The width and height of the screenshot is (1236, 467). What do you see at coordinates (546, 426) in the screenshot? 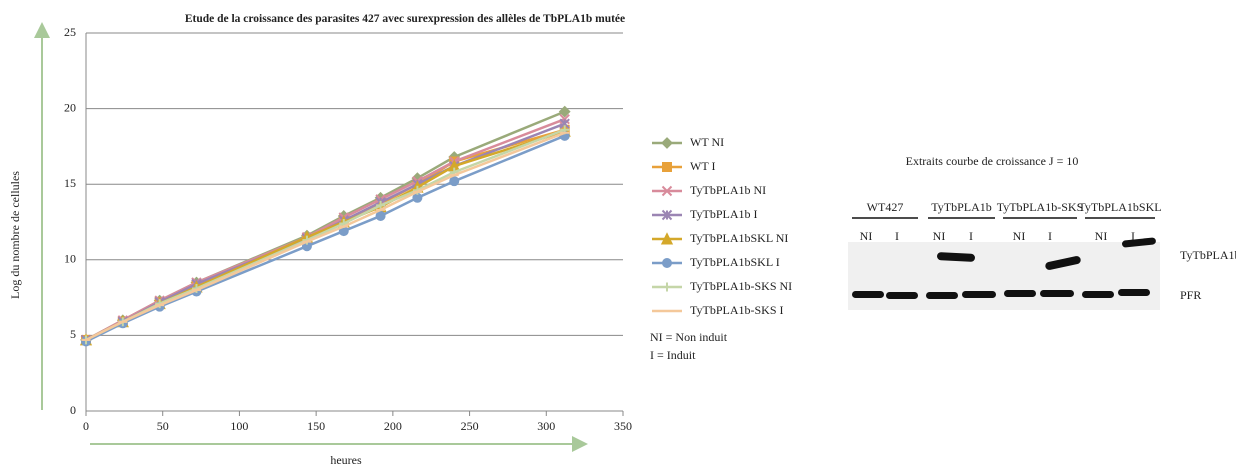
I see `x-tick-label: 300` at bounding box center [546, 426].